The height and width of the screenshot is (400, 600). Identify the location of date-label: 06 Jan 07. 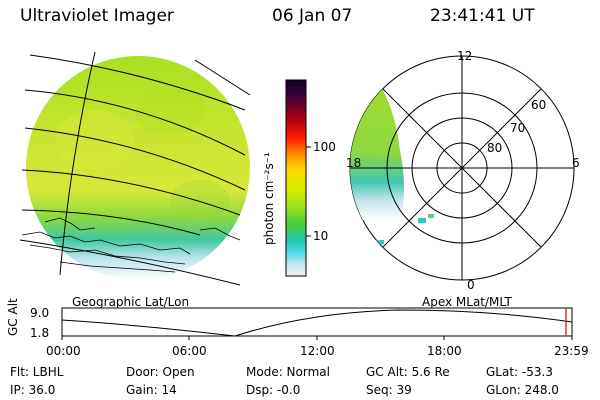
(312, 16).